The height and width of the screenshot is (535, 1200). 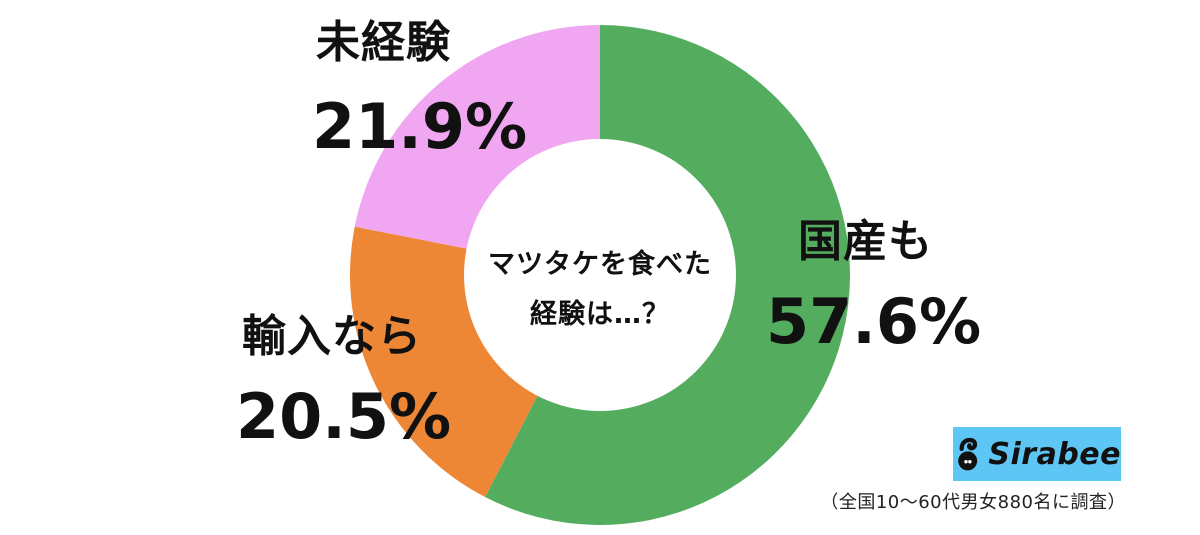 What do you see at coordinates (420, 126) in the screenshot?
I see `value-never: 21.9%` at bounding box center [420, 126].